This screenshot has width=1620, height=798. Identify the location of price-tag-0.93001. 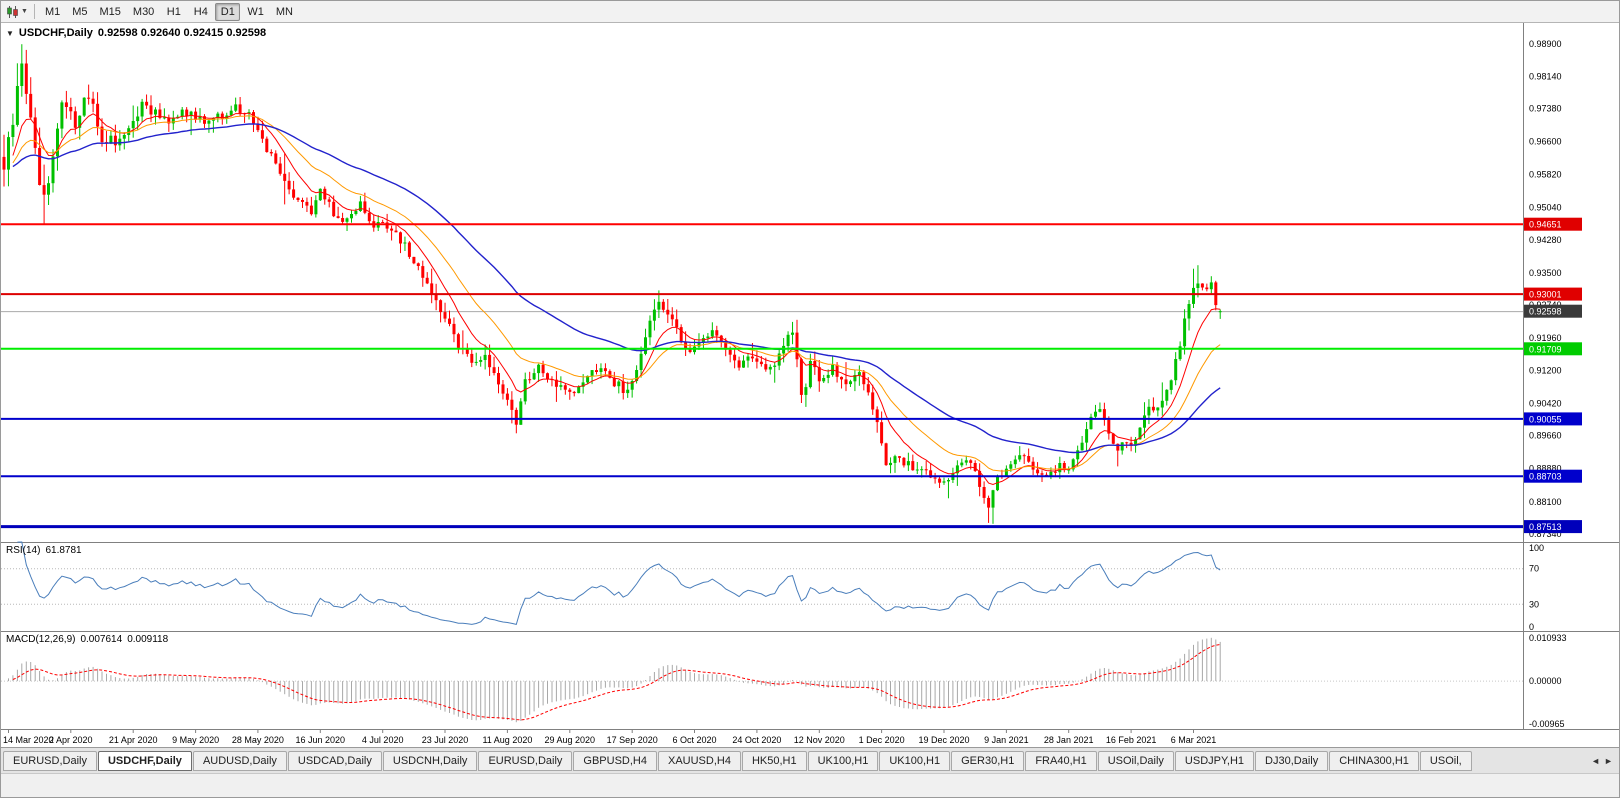
(1553, 294).